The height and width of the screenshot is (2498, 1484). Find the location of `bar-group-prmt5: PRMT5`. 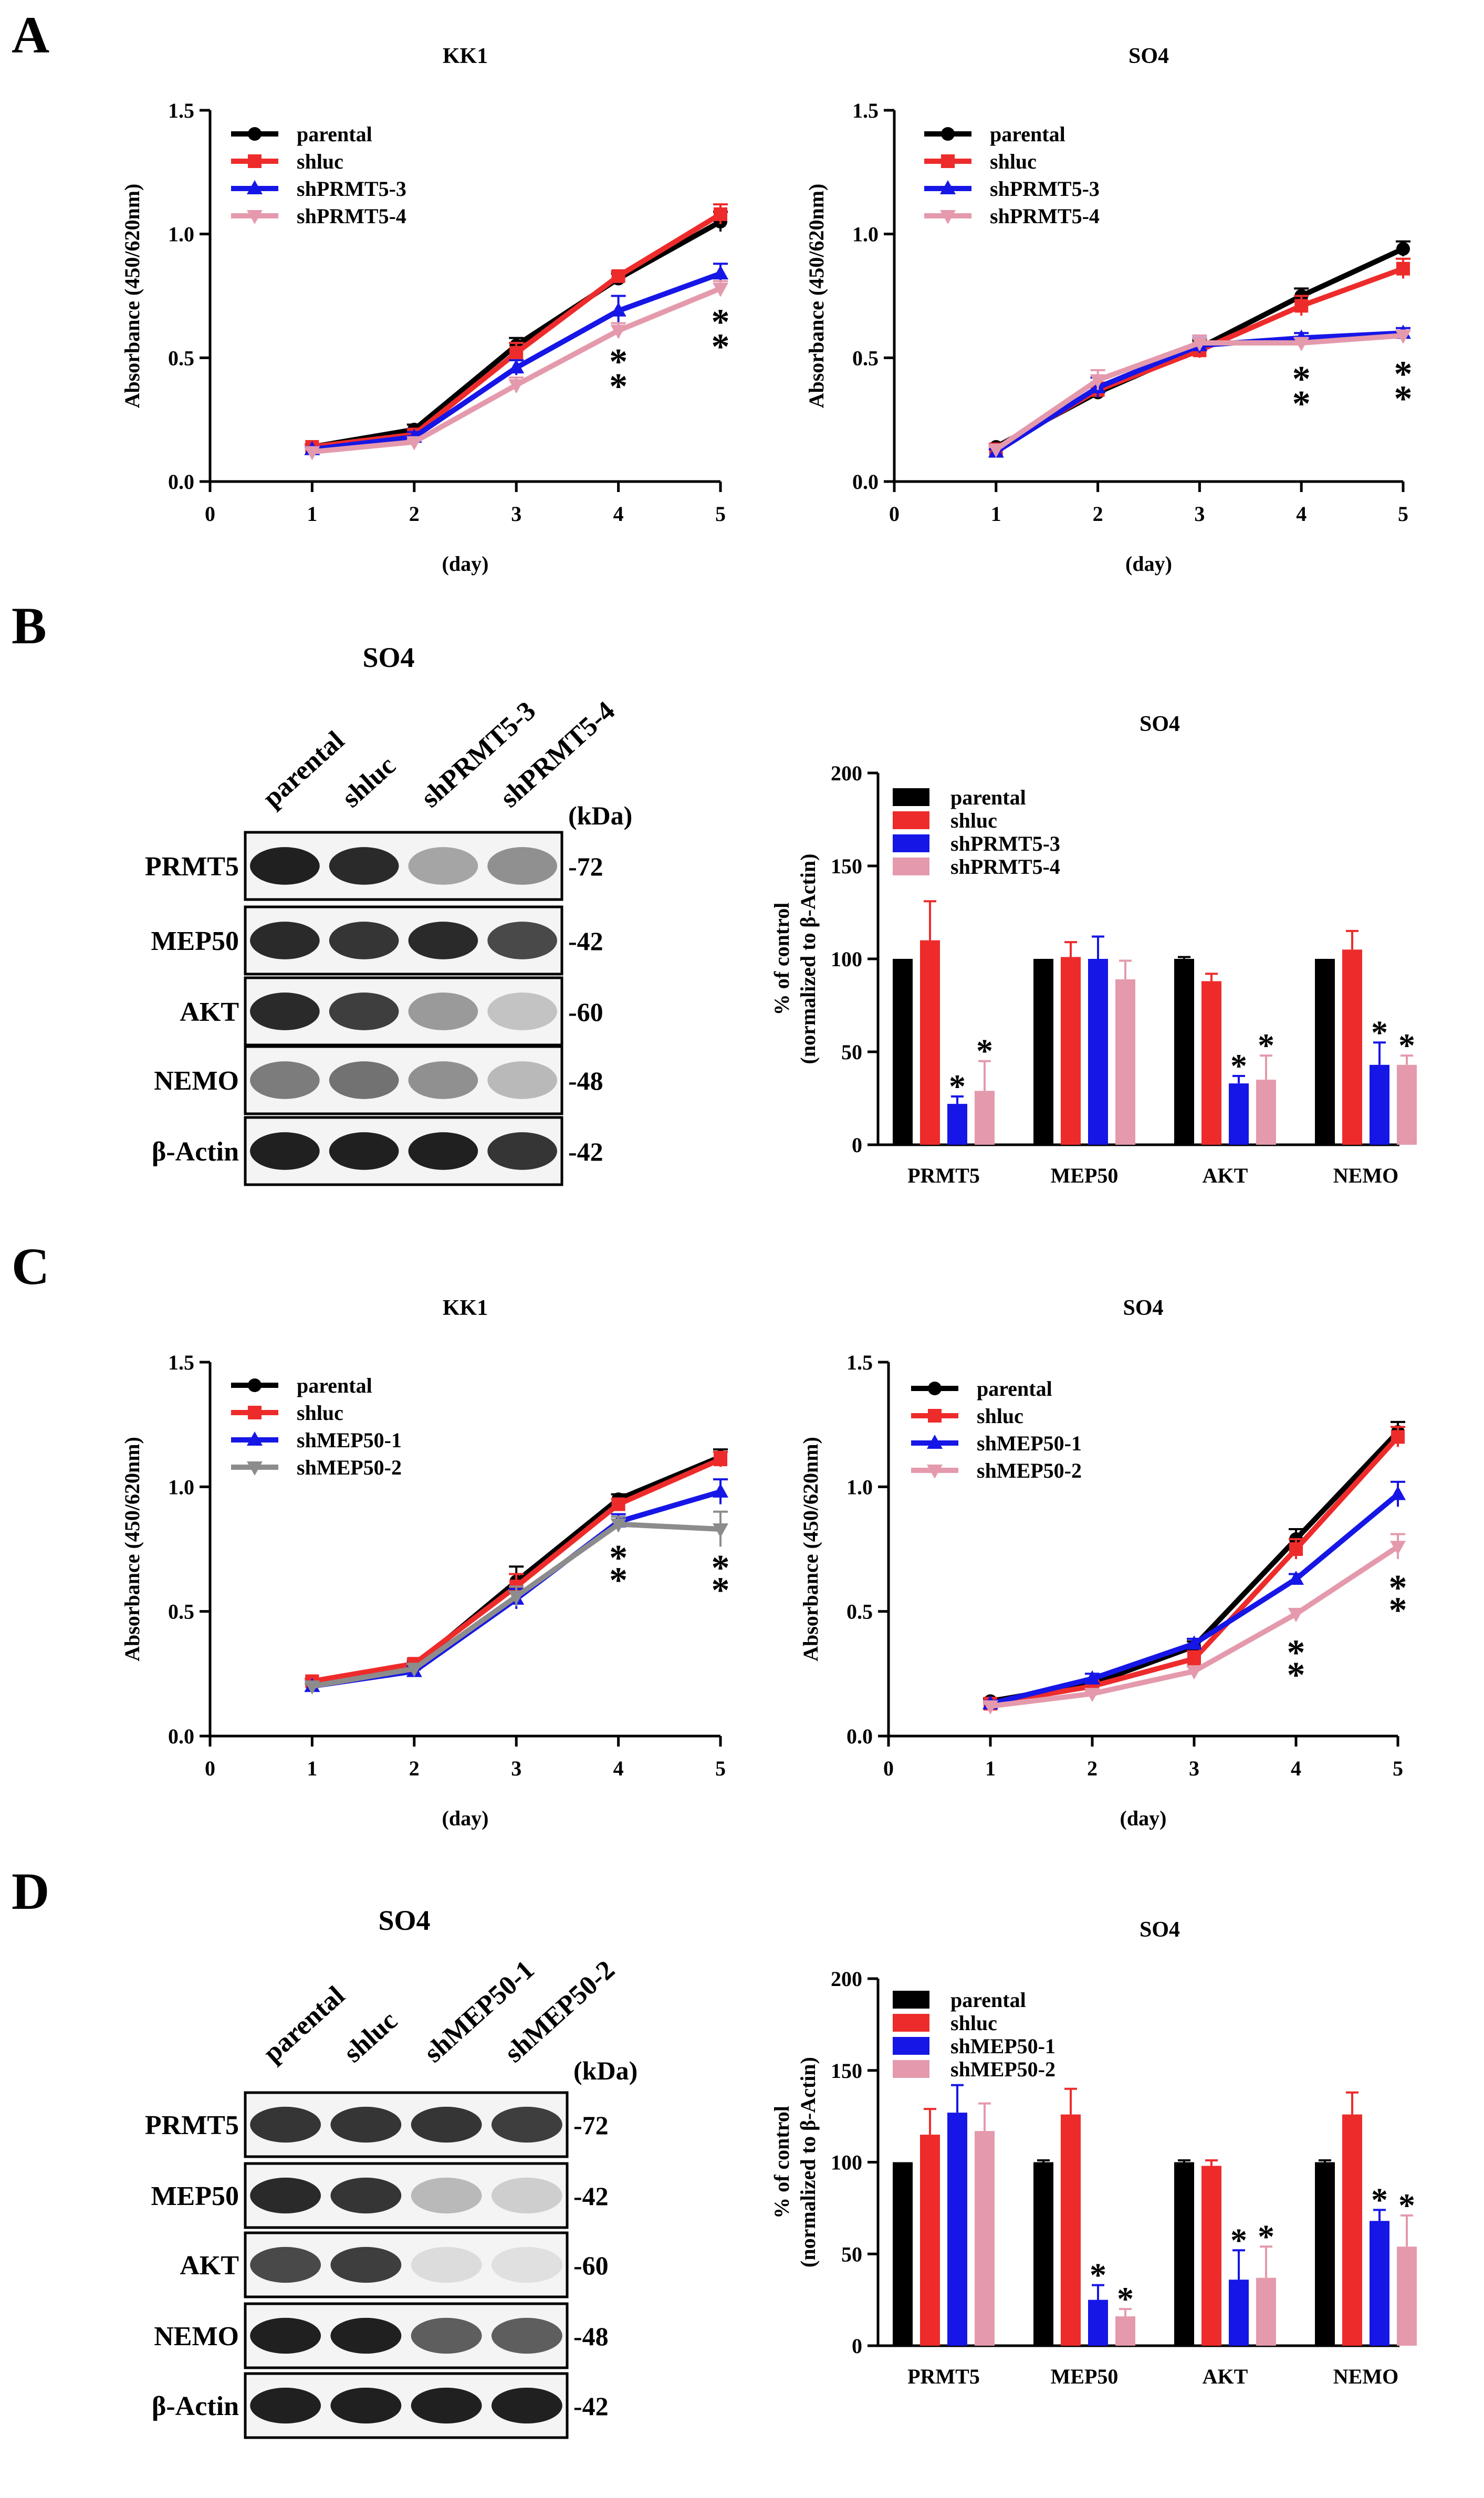

bar-group-prmt5: PRMT5 is located at coordinates (944, 2236).